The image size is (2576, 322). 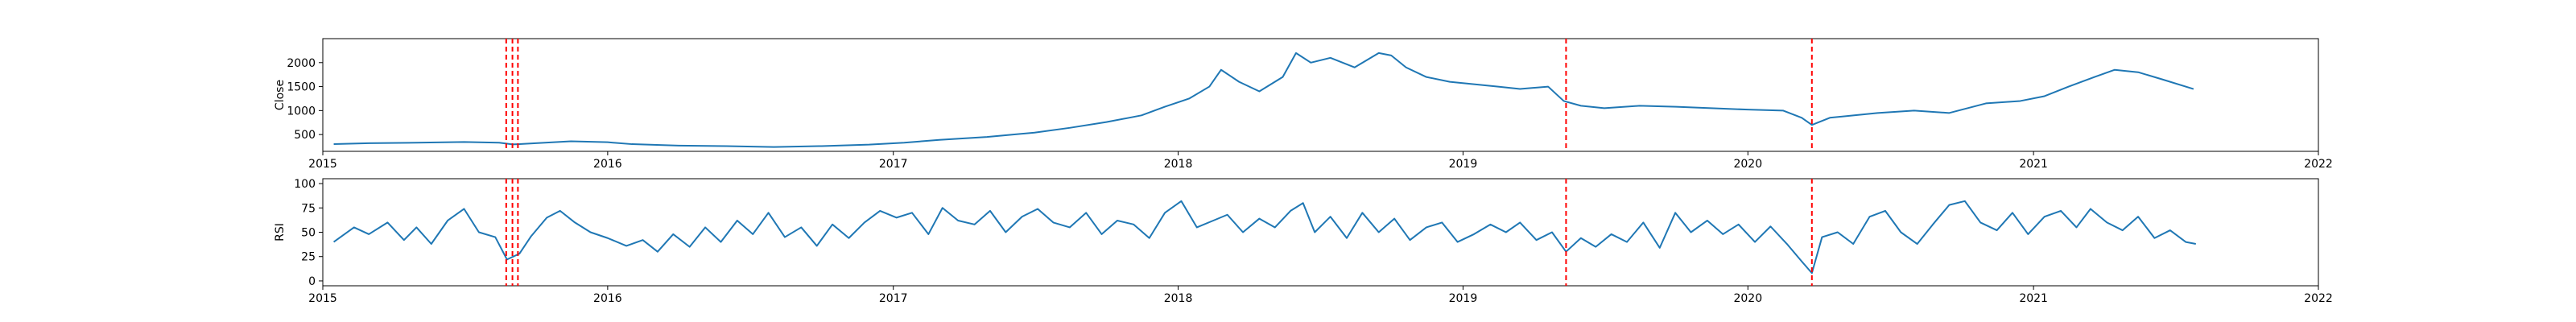 What do you see at coordinates (280, 95) in the screenshot?
I see `close-y-axis-label: Close` at bounding box center [280, 95].